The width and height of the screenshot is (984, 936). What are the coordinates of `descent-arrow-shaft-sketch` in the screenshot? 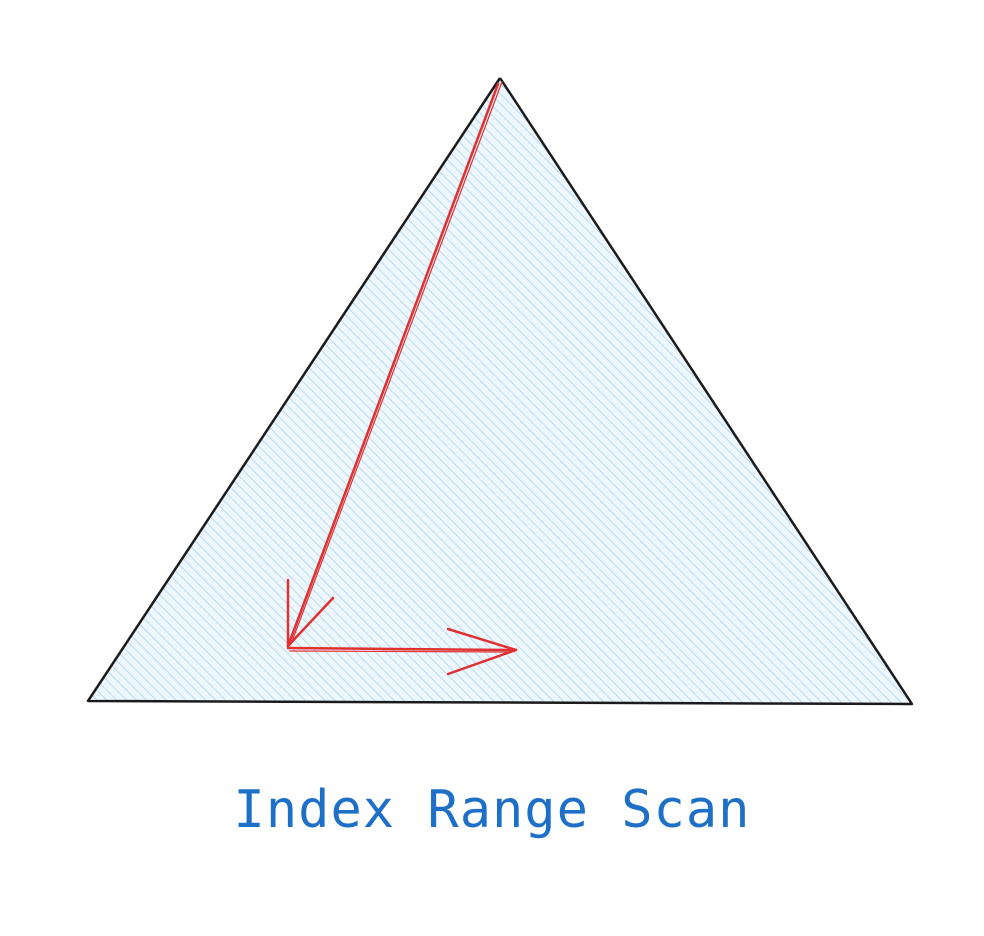 It's located at (396, 363).